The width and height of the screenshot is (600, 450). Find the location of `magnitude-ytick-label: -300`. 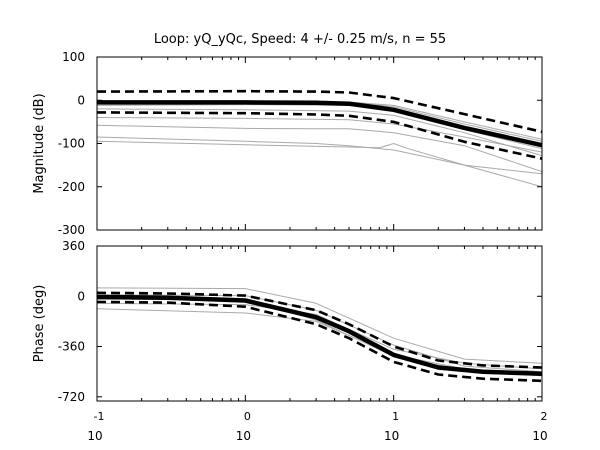

magnitude-ytick-label: -300 is located at coordinates (71, 230).